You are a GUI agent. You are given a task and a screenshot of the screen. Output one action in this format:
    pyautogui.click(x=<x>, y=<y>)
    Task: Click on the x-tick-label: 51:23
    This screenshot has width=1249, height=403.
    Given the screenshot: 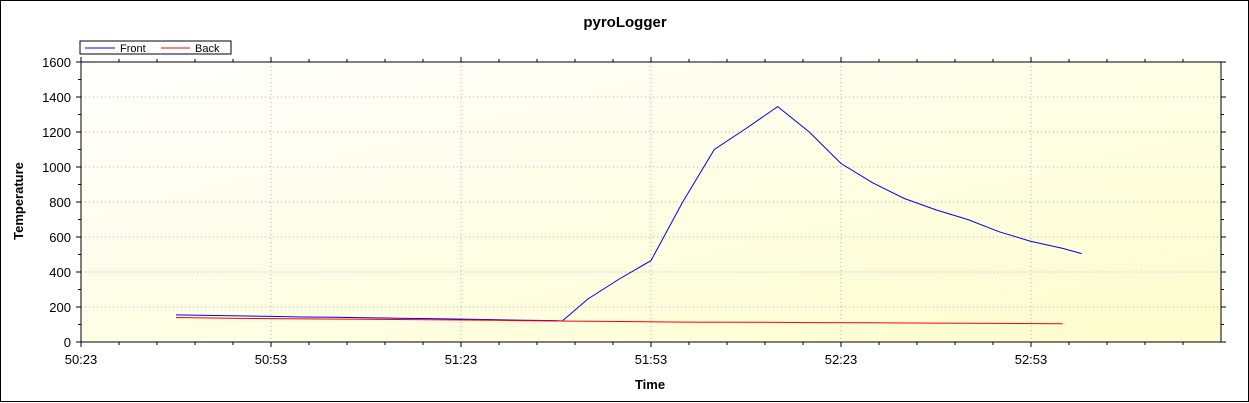 What is the action you would take?
    pyautogui.click(x=461, y=359)
    